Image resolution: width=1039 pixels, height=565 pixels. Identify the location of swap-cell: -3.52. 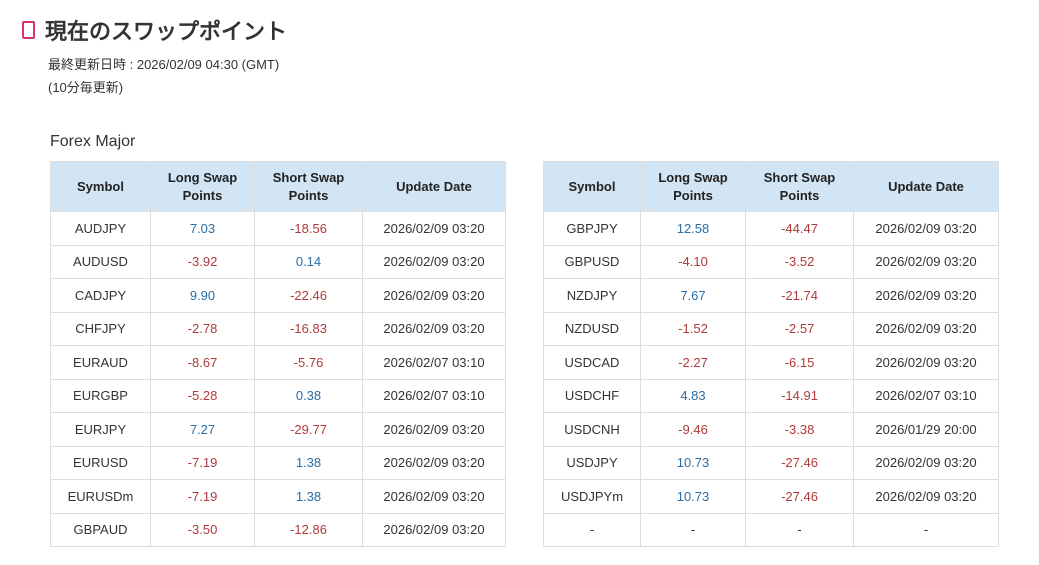
(799, 261).